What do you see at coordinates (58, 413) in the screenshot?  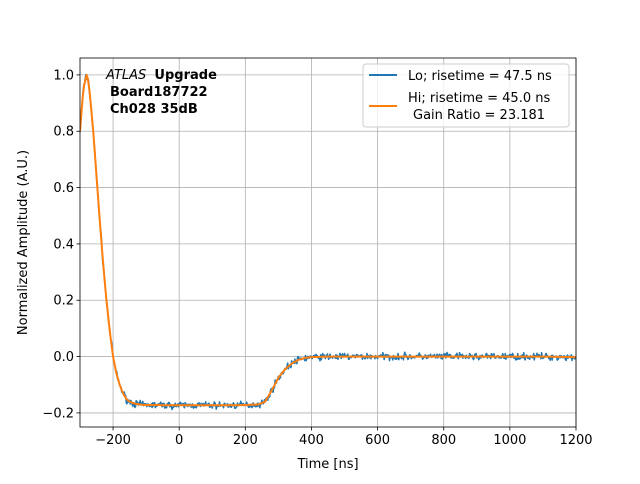 I see `y-tick-label: −0.2` at bounding box center [58, 413].